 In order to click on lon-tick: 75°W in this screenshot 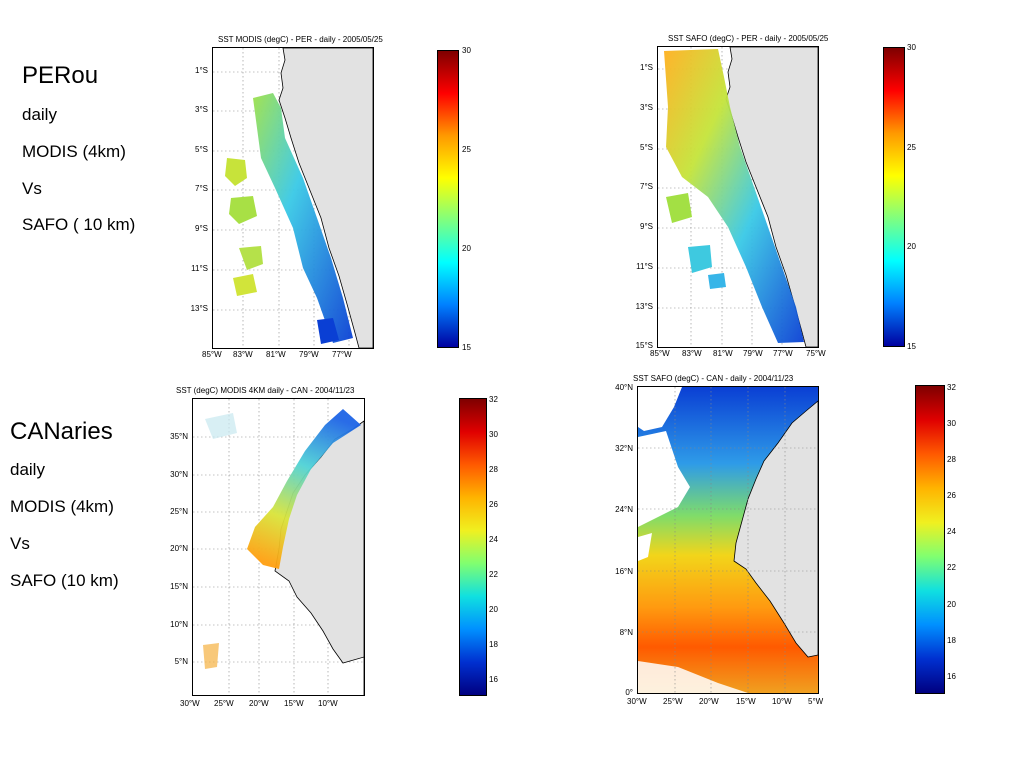, I will do `click(816, 353)`.